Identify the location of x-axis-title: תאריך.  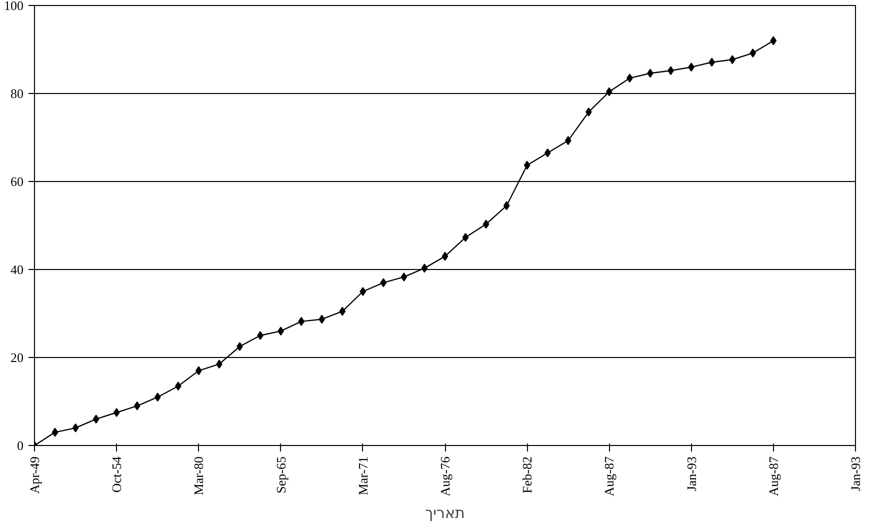
(445, 513).